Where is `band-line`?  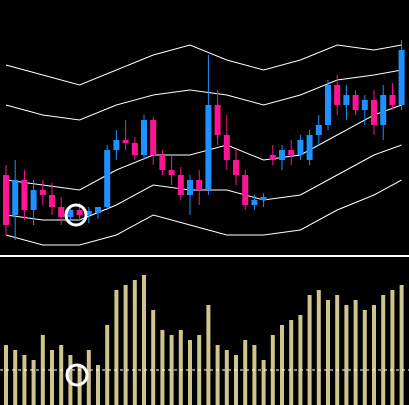
band-line is located at coordinates (203, 65).